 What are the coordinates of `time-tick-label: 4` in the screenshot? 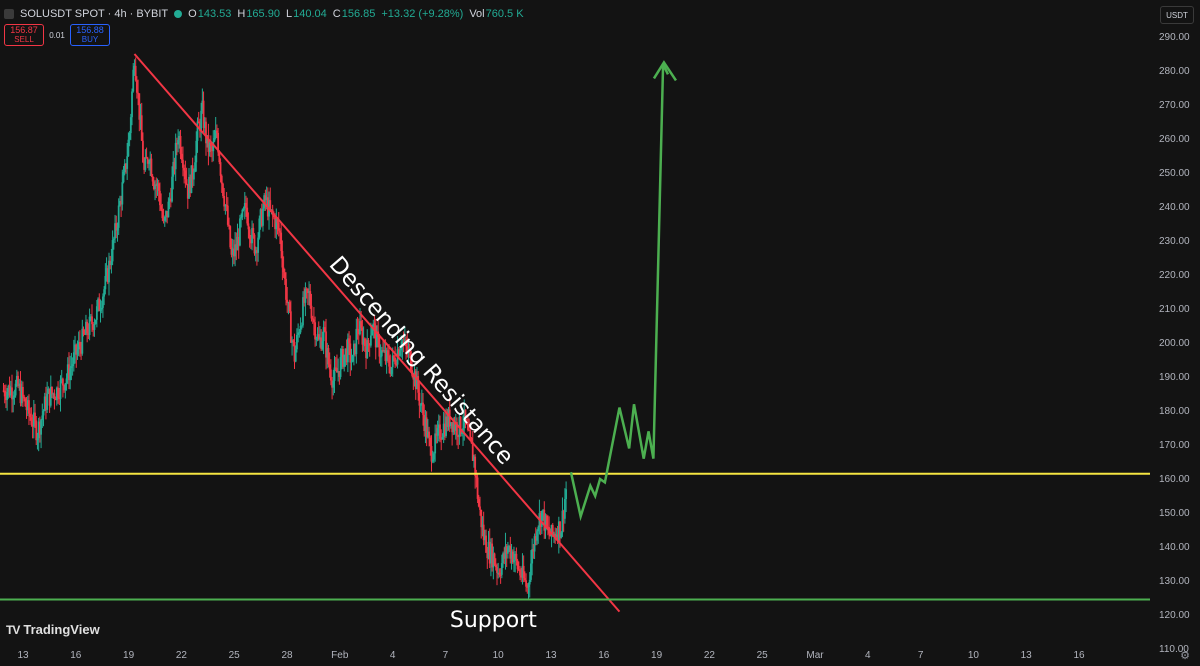 It's located at (393, 655).